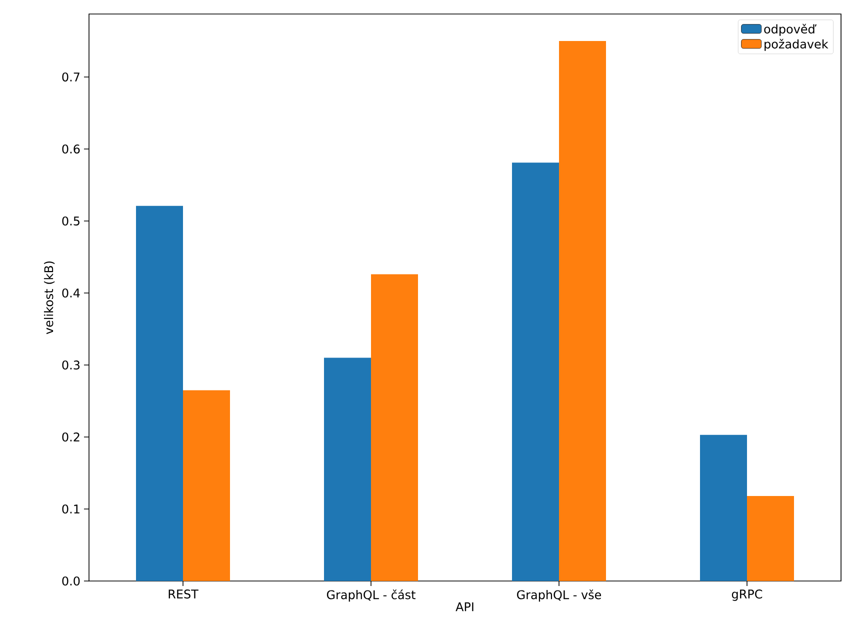 This screenshot has height=644, width=842. I want to click on x-tick-label: REST, so click(183, 594).